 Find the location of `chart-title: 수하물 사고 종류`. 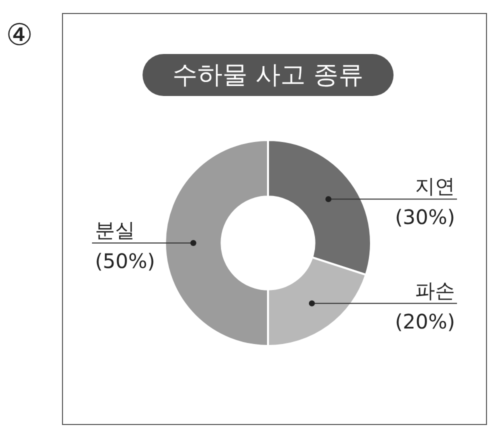

chart-title: 수하물 사고 종류 is located at coordinates (268, 75).